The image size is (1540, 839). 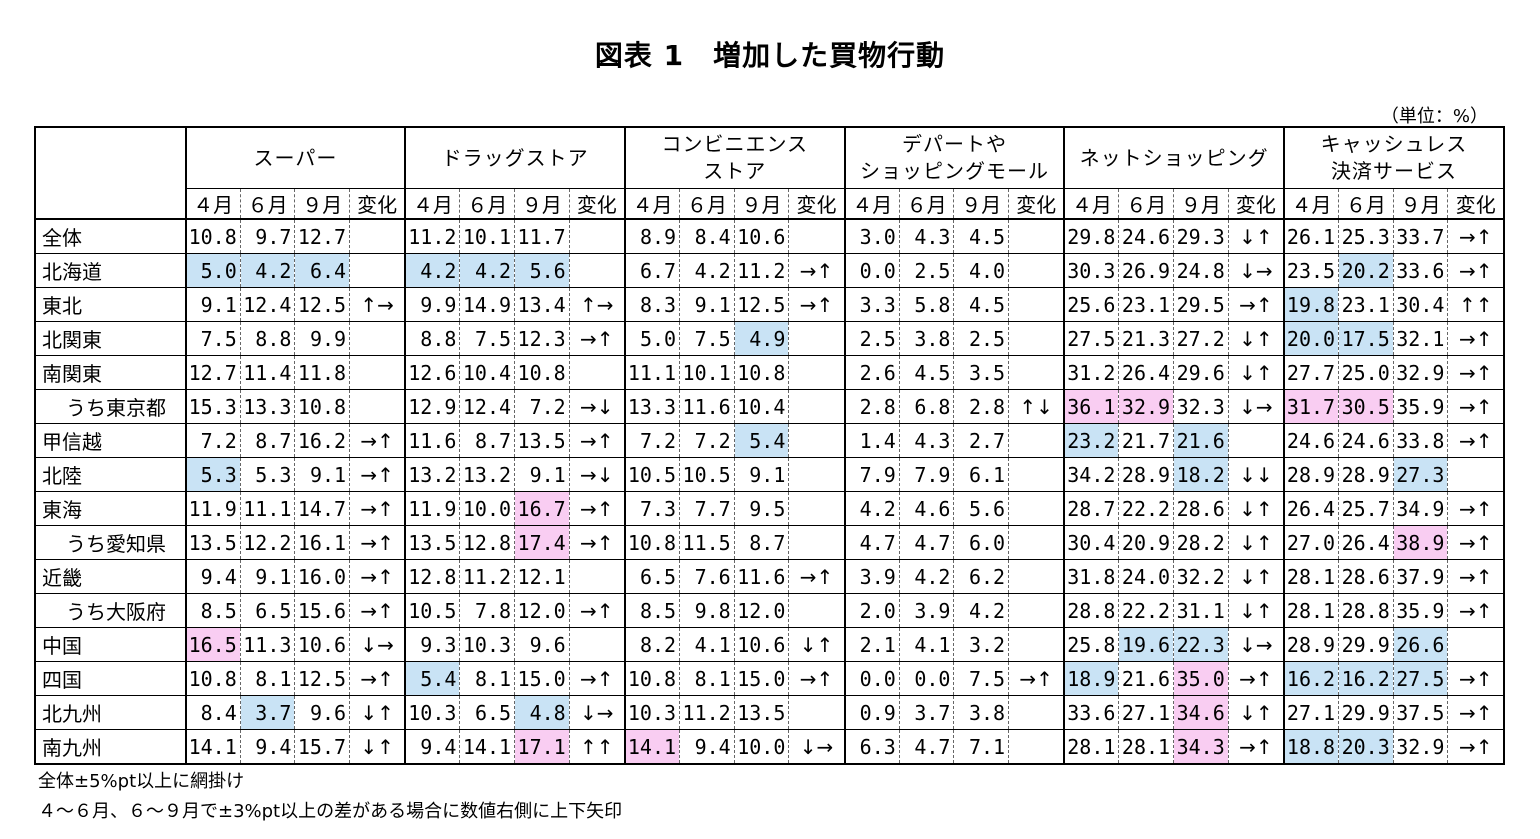 I want to click on value-cell: 9.1, so click(x=761, y=474).